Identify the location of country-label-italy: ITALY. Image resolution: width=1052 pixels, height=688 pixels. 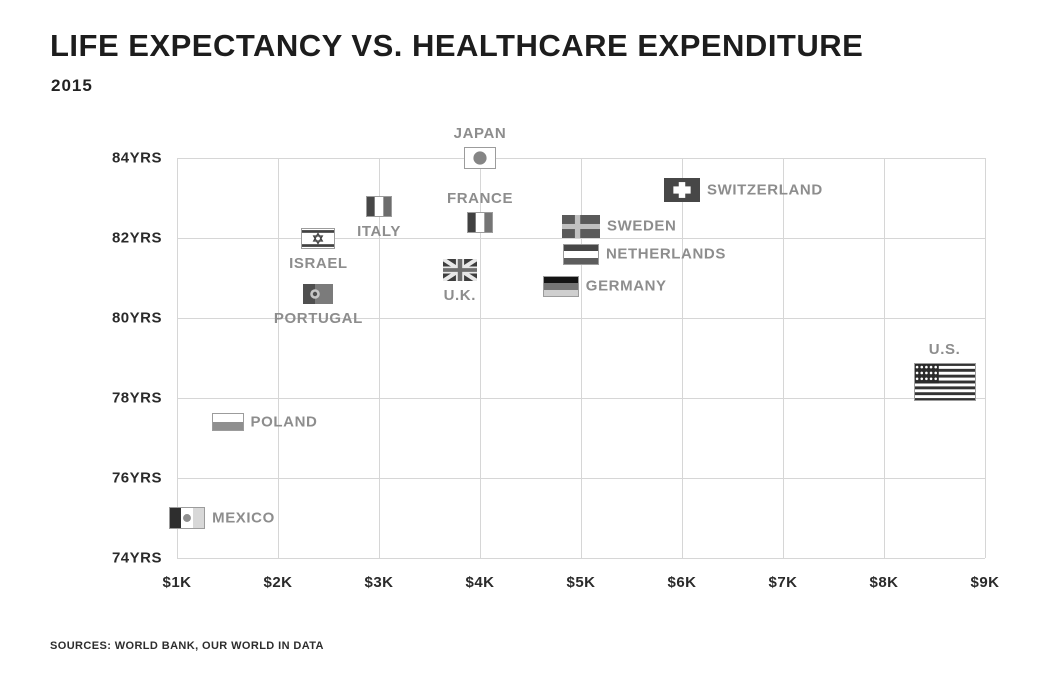
(379, 231).